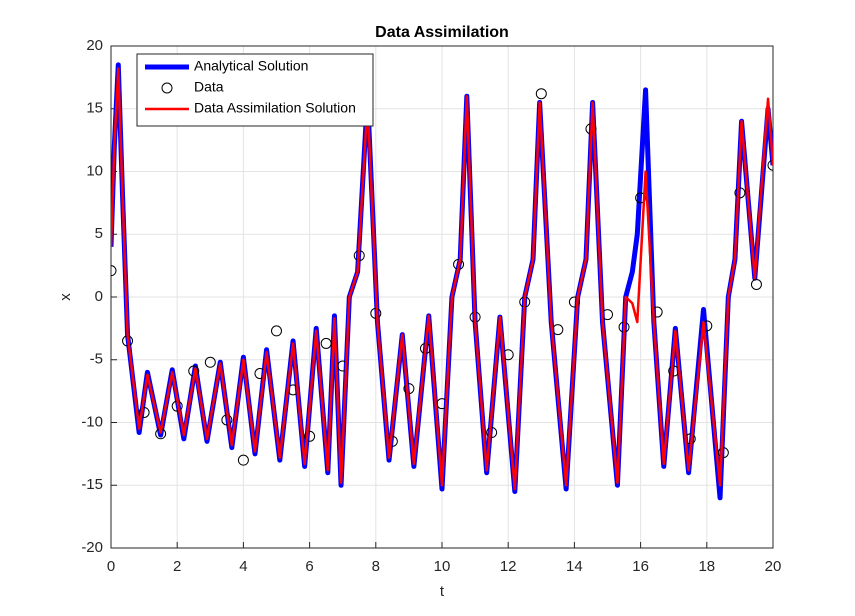 Image resolution: width=855 pixels, height=616 pixels. I want to click on x-tick-label: 4, so click(243, 566).